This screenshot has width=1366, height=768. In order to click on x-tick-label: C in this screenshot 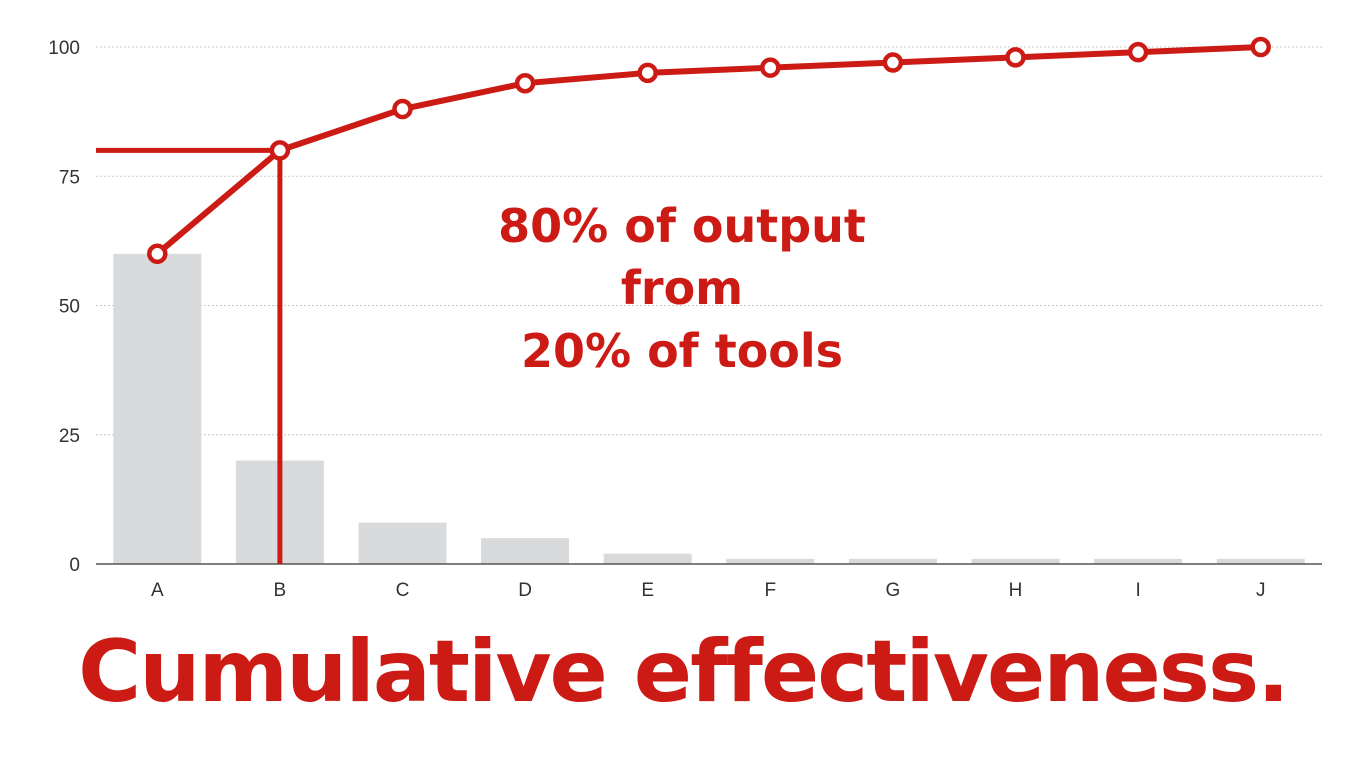, I will do `click(403, 590)`.